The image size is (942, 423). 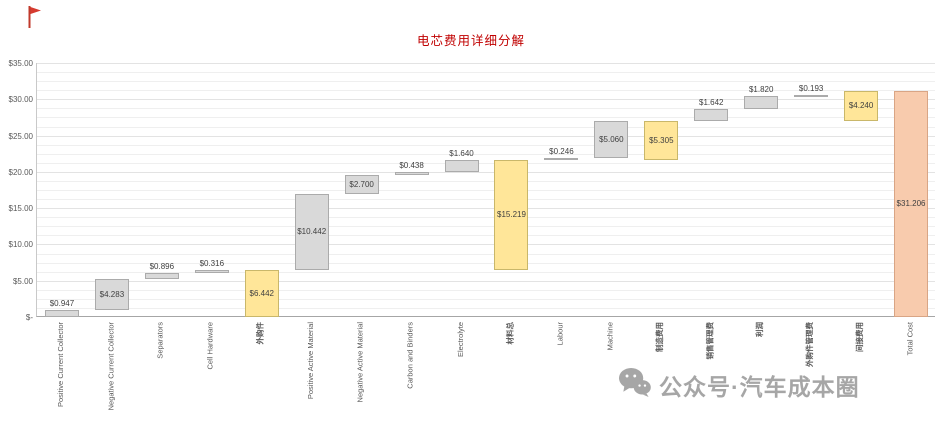 I want to click on bar-value-label: $15.219, so click(x=511, y=215).